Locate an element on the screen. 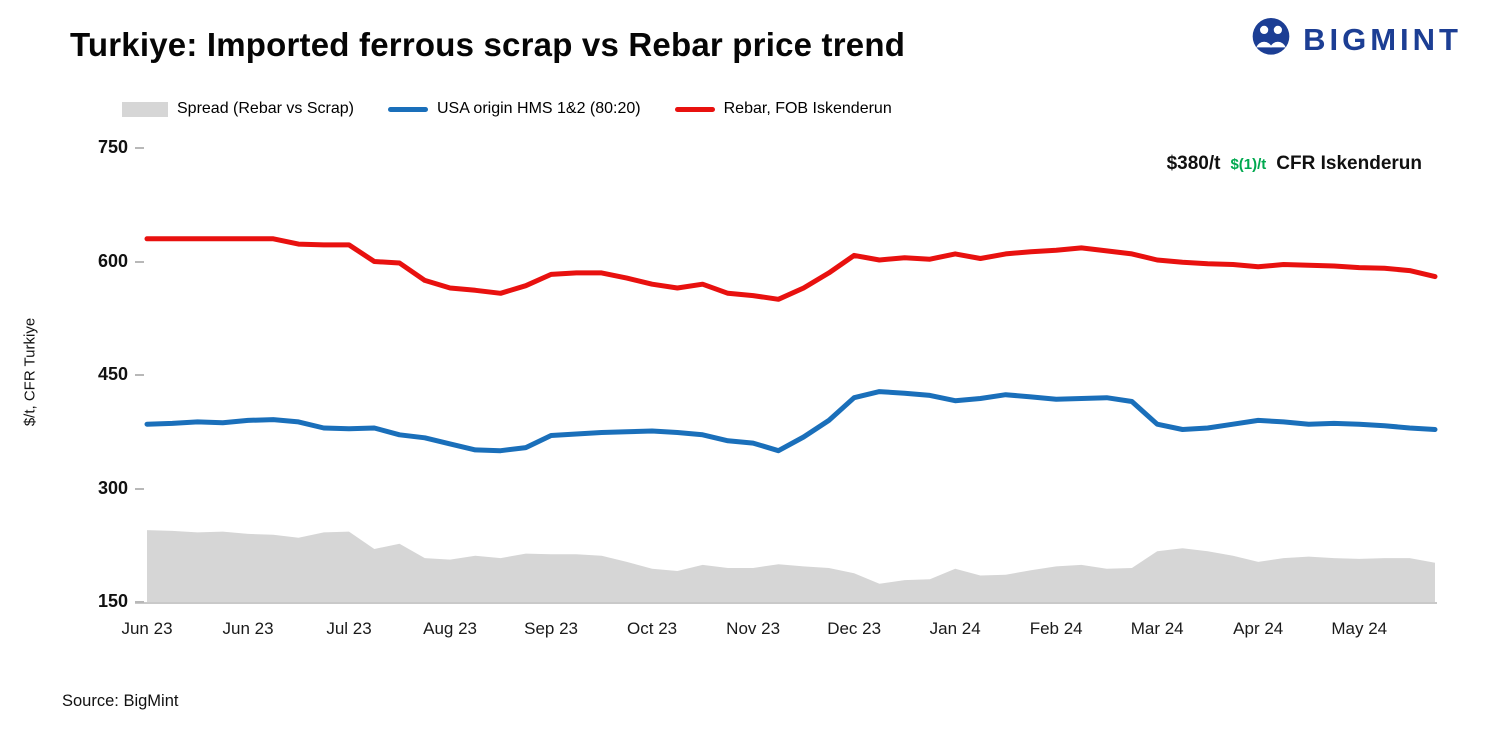  spread-area is located at coordinates (791, 566).